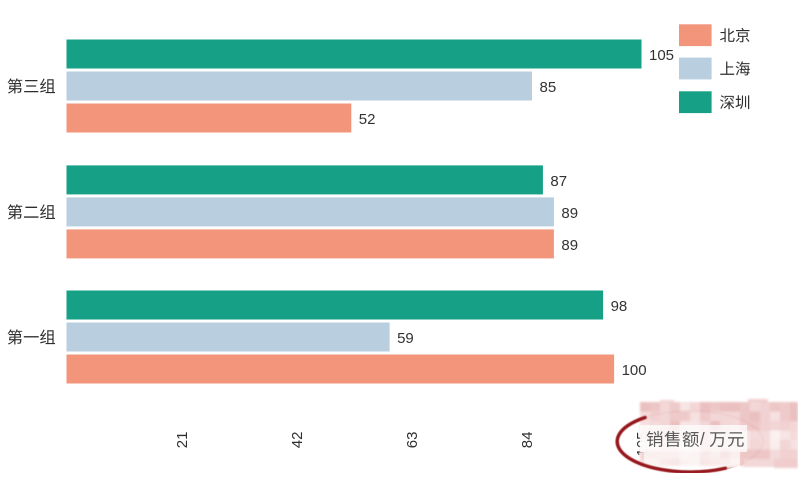 Image resolution: width=798 pixels, height=478 pixels. What do you see at coordinates (558, 181) in the screenshot?
I see `svg-text: 87` at bounding box center [558, 181].